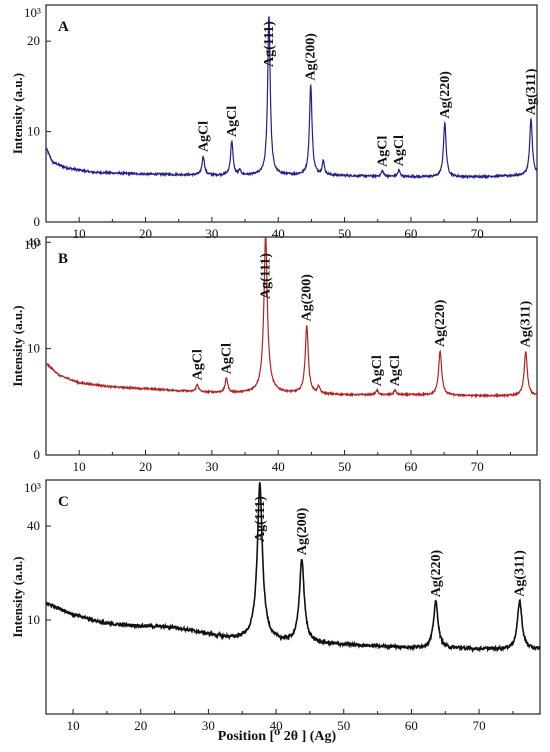  I want to click on panel-label: A, so click(63, 27).